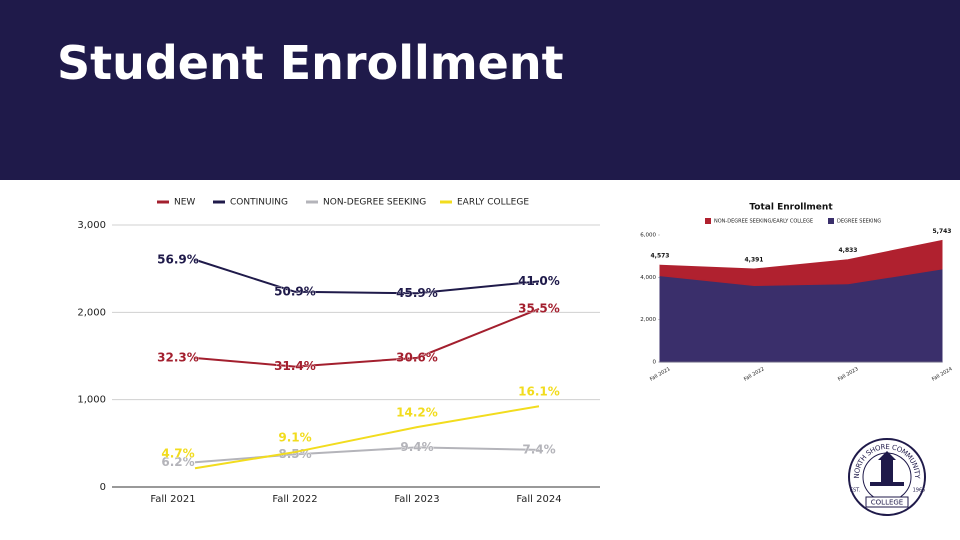 Image resolution: width=960 pixels, height=540 pixels. Describe the element at coordinates (259, 203) in the screenshot. I see `legend-label: CONTINUING` at that location.